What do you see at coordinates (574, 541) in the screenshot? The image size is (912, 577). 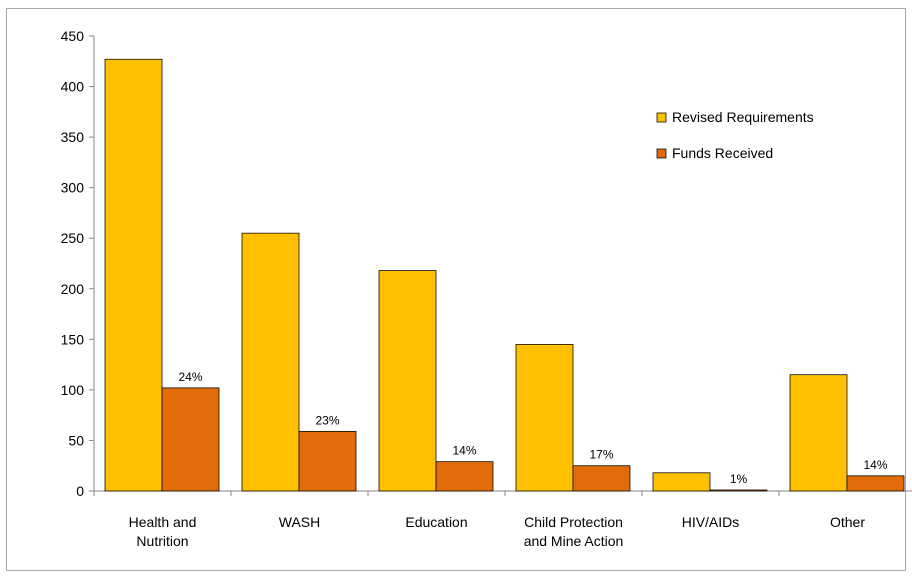 I see `category-label: and Mine Action` at bounding box center [574, 541].